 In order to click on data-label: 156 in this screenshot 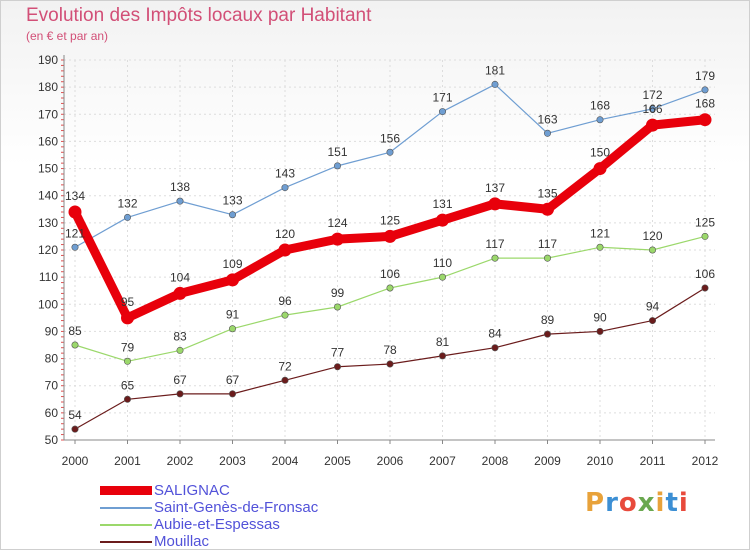, I will do `click(390, 138)`.